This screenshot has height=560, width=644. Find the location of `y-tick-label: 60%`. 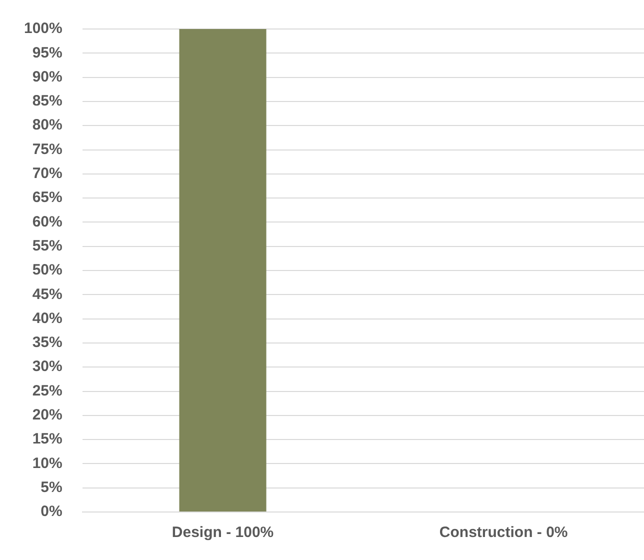

y-tick-label: 60% is located at coordinates (47, 221).